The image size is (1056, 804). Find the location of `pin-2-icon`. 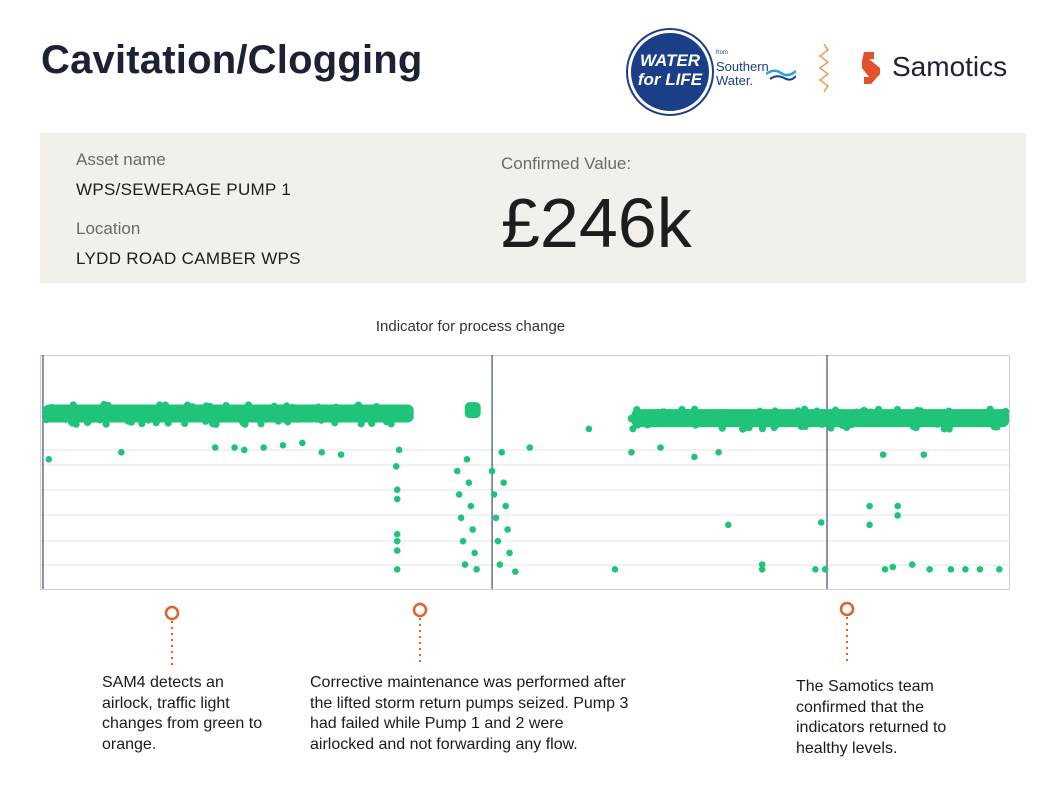

pin-2-icon is located at coordinates (420, 632).